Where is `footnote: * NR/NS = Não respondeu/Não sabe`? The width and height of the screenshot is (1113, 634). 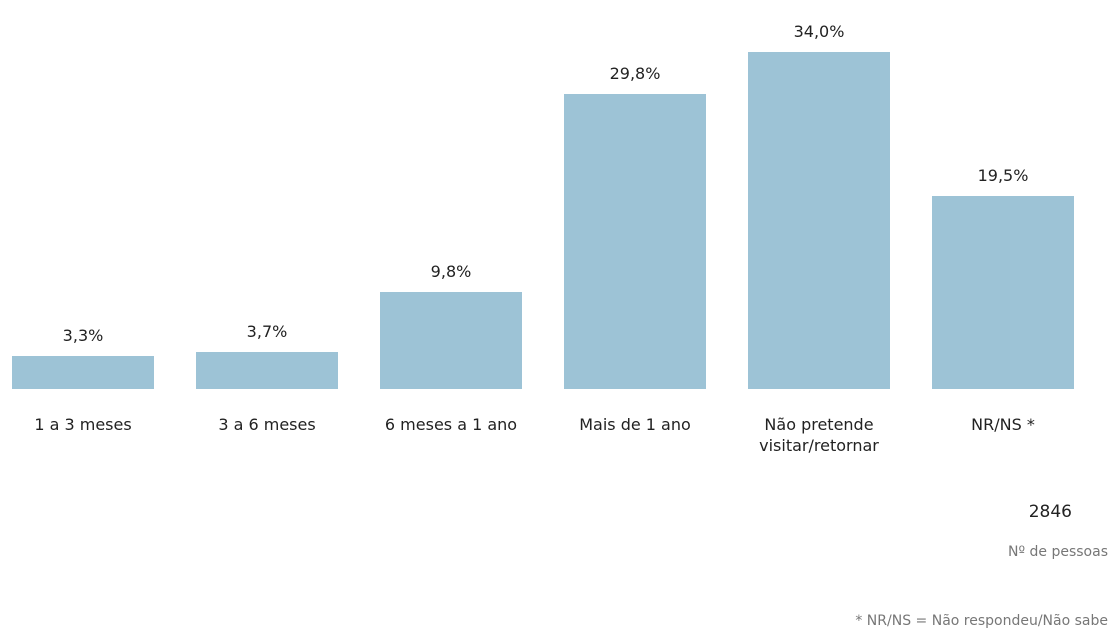
footnote: * NR/NS = Não respondeu/Não sabe is located at coordinates (981, 621).